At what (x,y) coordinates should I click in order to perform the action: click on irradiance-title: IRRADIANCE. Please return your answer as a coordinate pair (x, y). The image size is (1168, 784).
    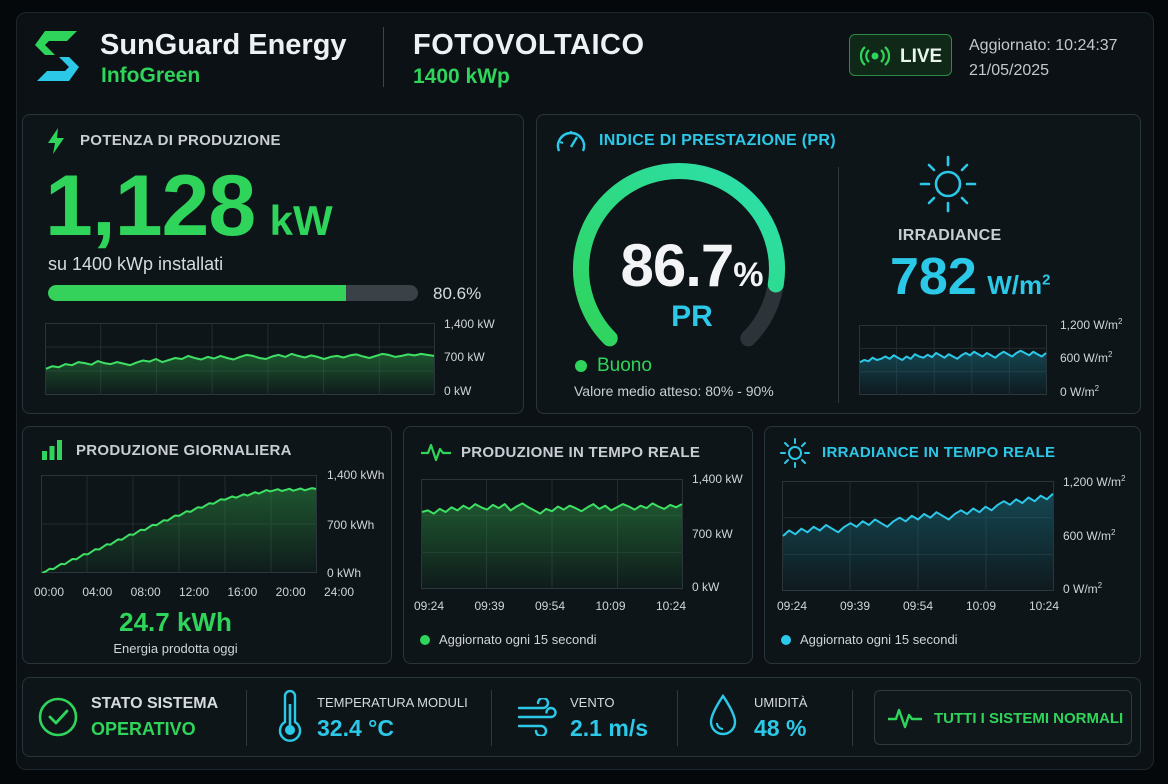
    Looking at the image, I should click on (950, 235).